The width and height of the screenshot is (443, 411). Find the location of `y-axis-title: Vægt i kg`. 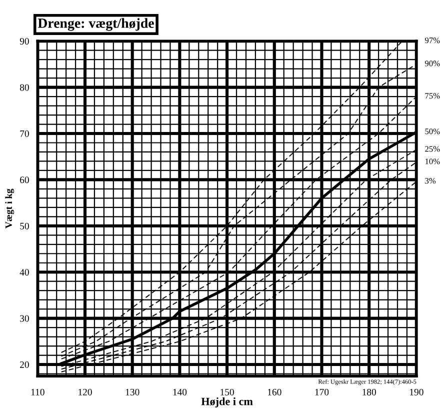

y-axis-title: Vægt i kg is located at coordinates (9, 208).